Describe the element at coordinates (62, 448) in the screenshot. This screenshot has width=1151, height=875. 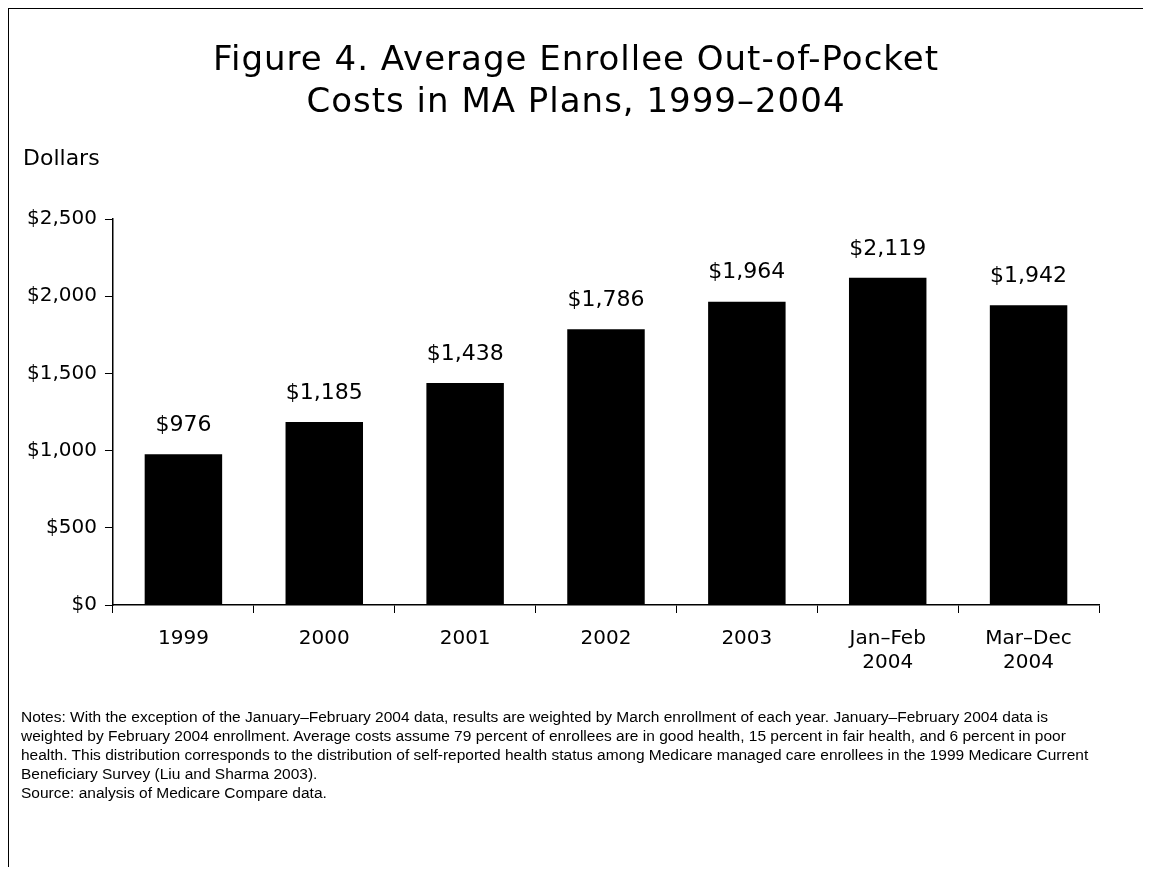
I see `y-tick-label: $1,000` at that location.